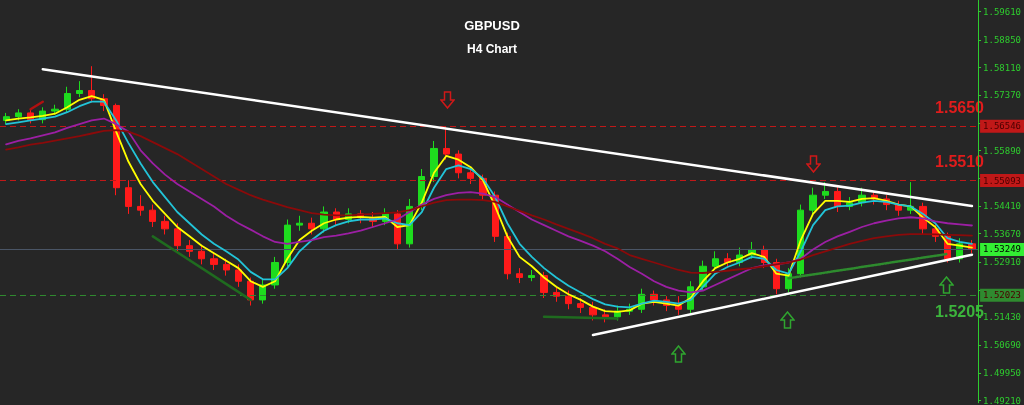 The image size is (1024, 405). I want to click on y-tick-label: 1.51430, so click(1002, 317).